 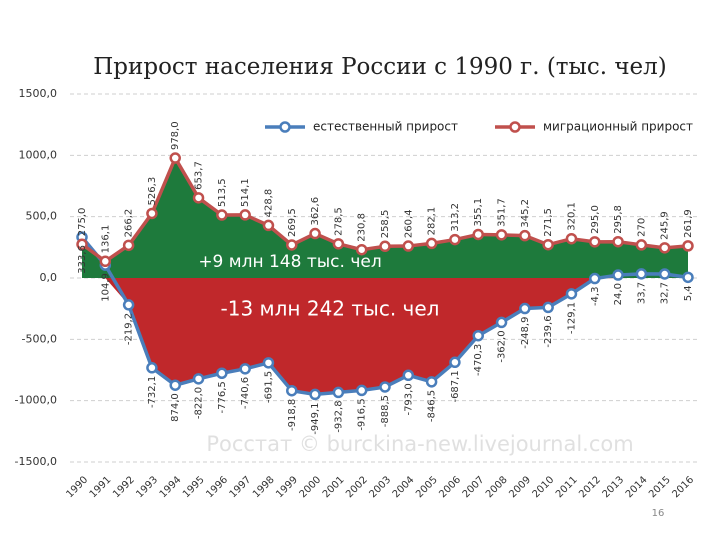 I want to click on data-label: -846,5, so click(x=432, y=406).